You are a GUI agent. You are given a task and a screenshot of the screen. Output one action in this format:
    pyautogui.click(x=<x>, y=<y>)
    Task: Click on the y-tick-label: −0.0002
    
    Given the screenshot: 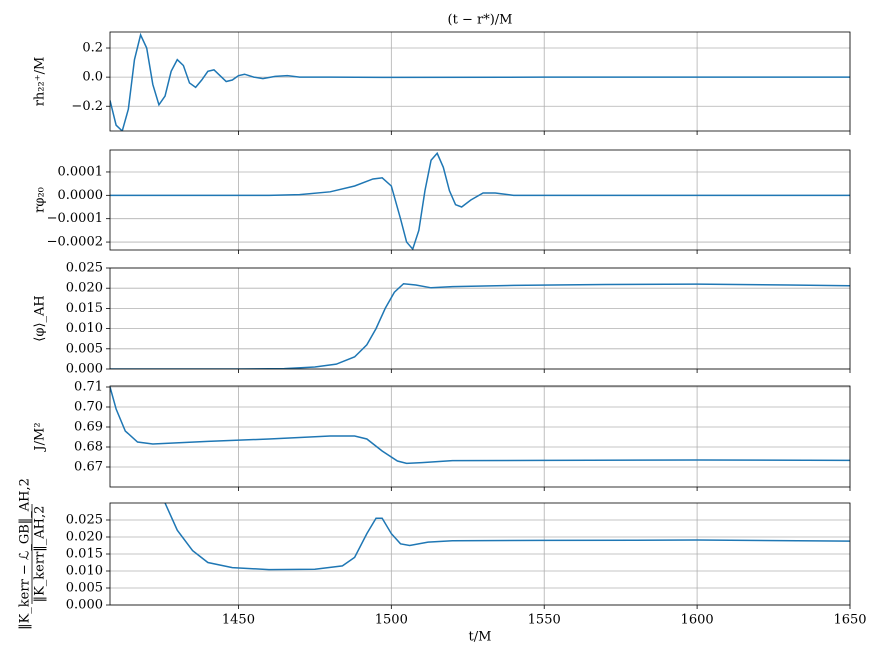 What is the action you would take?
    pyautogui.click(x=75, y=242)
    